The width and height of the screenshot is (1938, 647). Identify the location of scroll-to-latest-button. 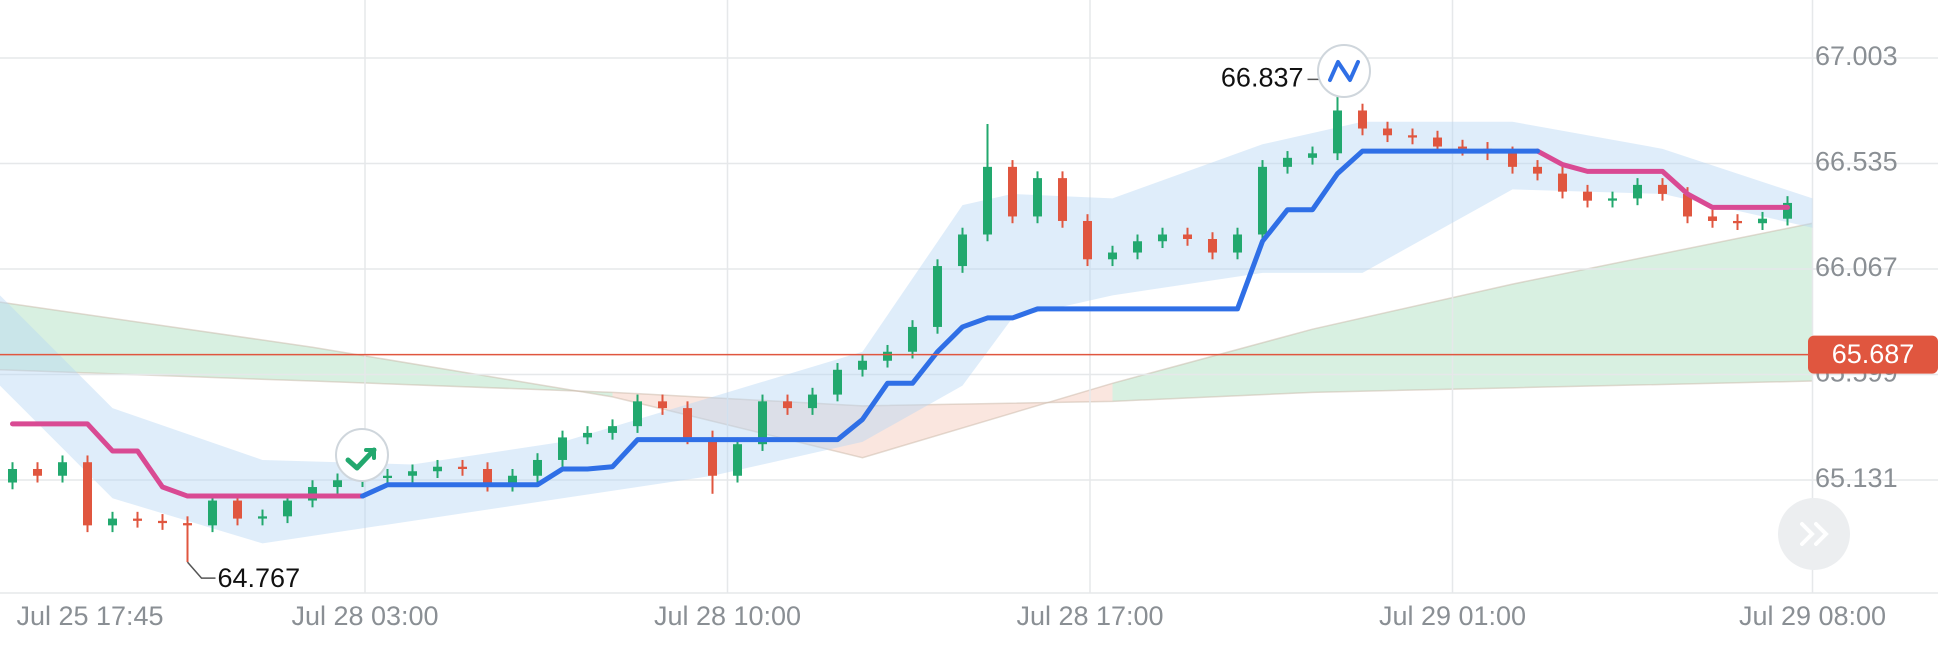
(1814, 534).